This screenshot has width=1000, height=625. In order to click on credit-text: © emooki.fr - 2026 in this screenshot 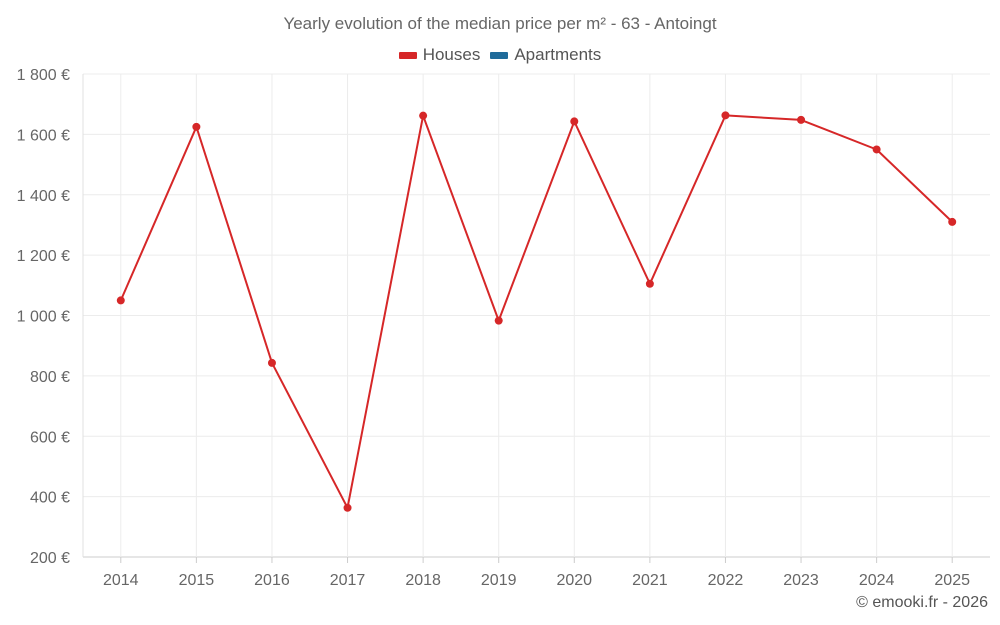, I will do `click(922, 602)`.